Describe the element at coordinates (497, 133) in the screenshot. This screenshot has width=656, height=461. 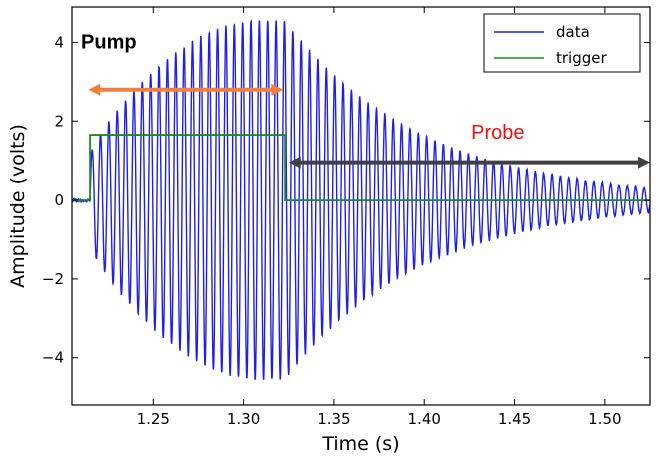
I see `probe-label: Probe` at that location.